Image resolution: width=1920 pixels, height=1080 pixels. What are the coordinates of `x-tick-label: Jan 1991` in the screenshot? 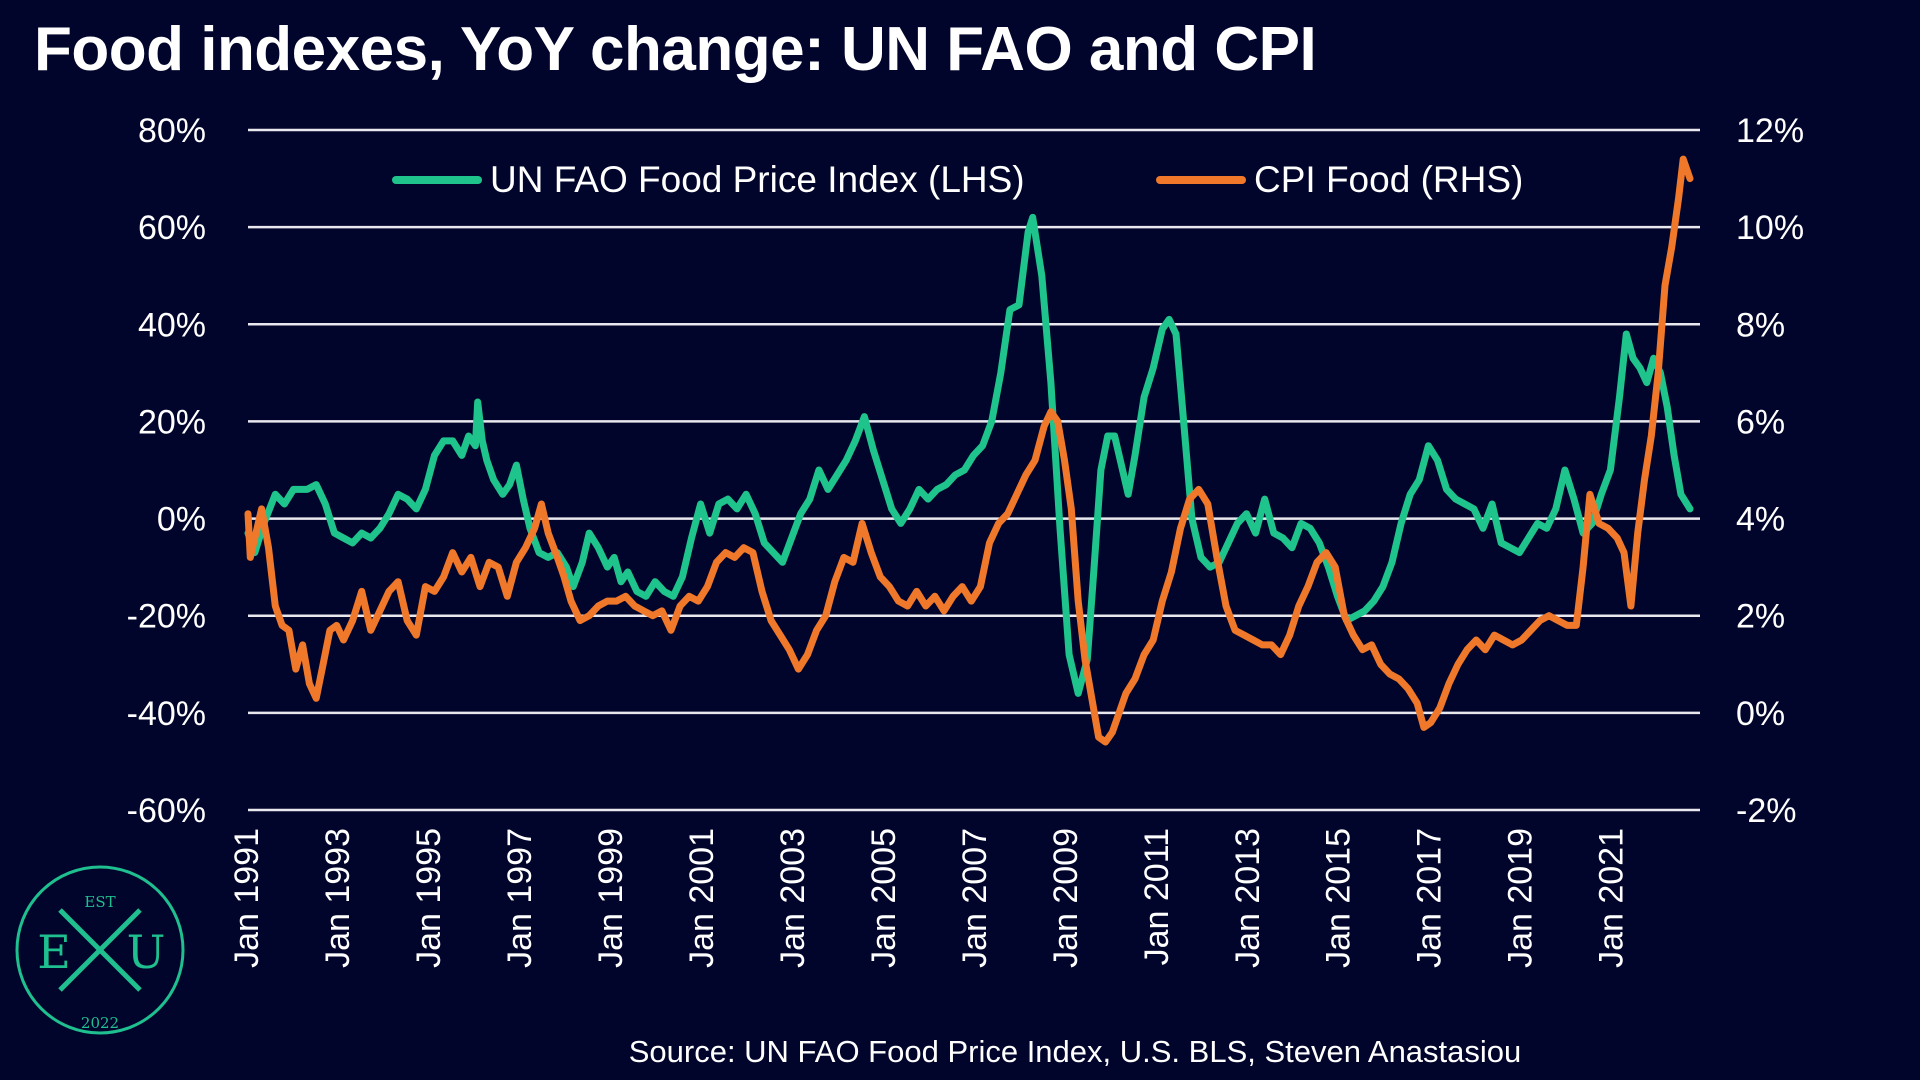 It's located at (247, 898).